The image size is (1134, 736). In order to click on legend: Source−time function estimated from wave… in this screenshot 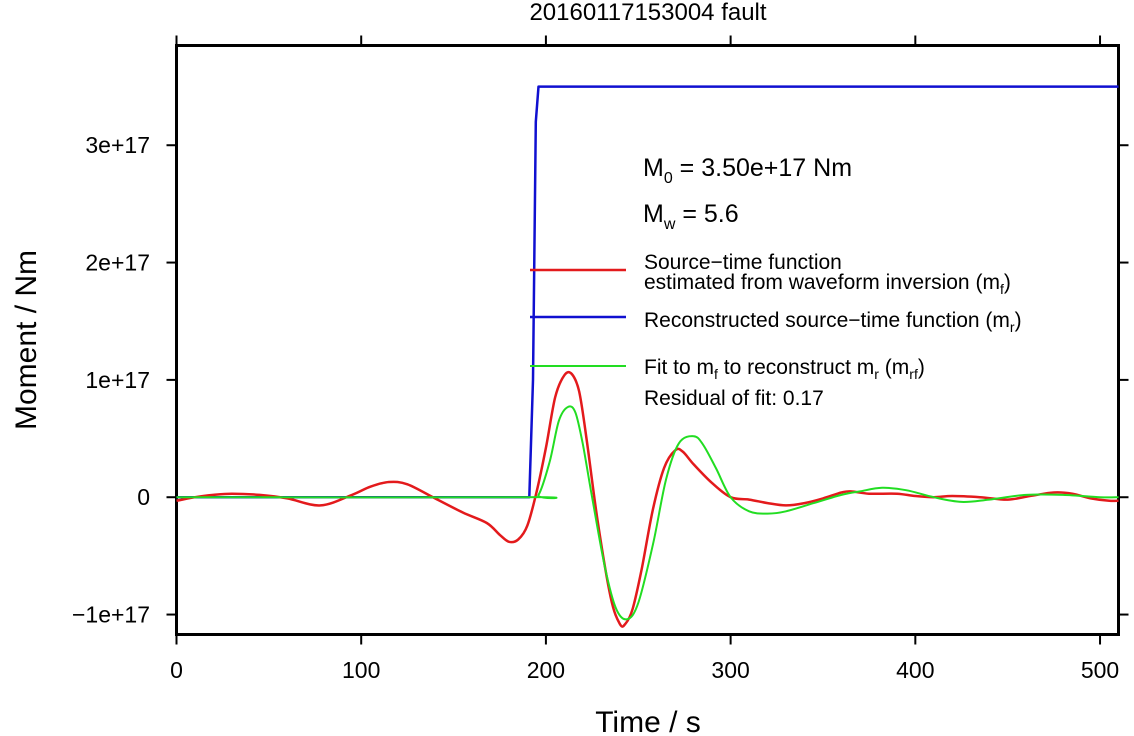, I will do `click(776, 330)`.